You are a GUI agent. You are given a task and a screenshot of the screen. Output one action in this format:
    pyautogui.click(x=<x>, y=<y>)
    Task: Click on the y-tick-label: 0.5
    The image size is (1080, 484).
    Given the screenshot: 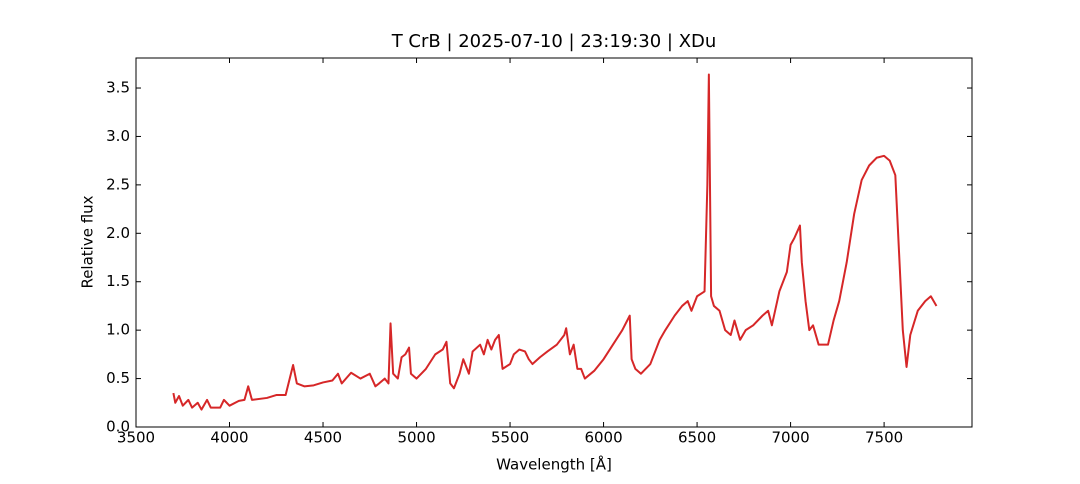 What is the action you would take?
    pyautogui.click(x=118, y=378)
    